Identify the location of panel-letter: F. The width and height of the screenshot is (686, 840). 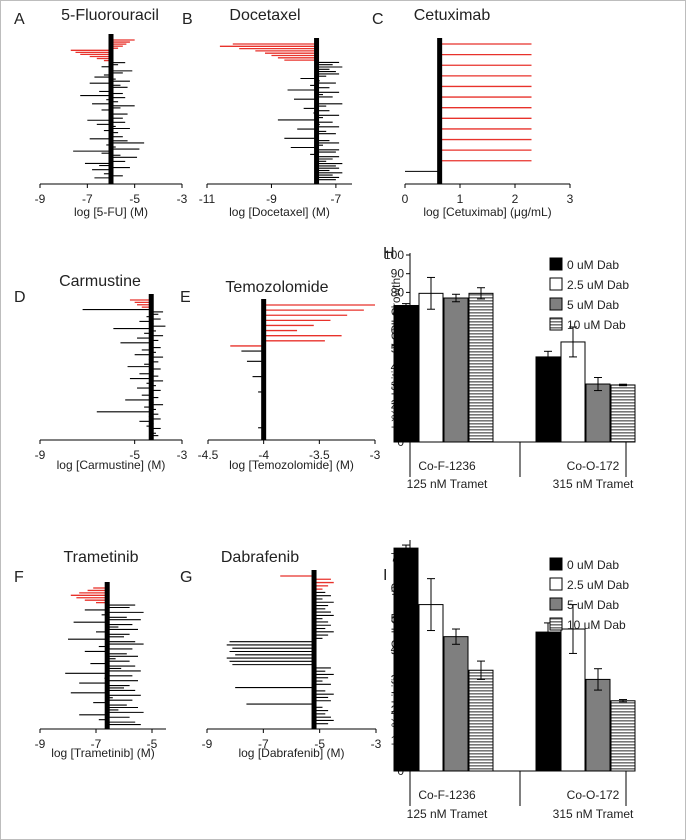
(19, 577).